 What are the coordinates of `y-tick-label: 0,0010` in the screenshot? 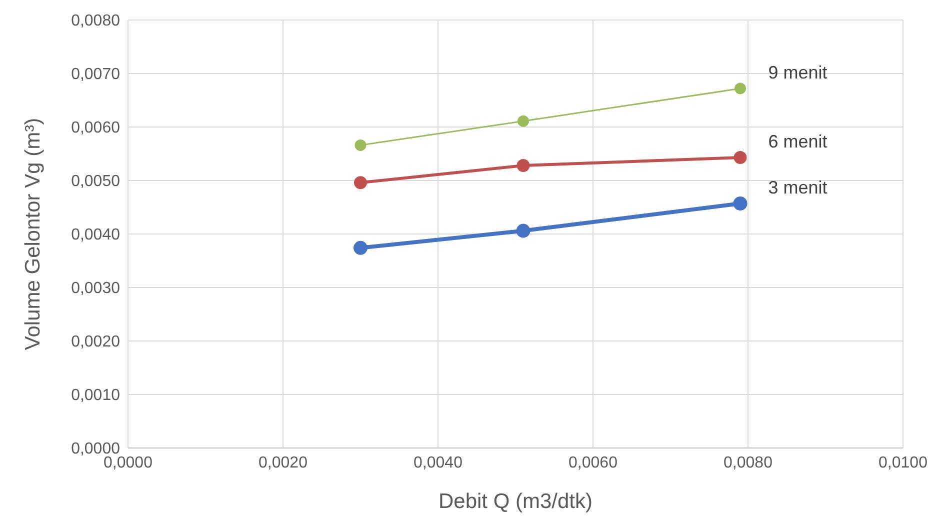 It's located at (95, 395).